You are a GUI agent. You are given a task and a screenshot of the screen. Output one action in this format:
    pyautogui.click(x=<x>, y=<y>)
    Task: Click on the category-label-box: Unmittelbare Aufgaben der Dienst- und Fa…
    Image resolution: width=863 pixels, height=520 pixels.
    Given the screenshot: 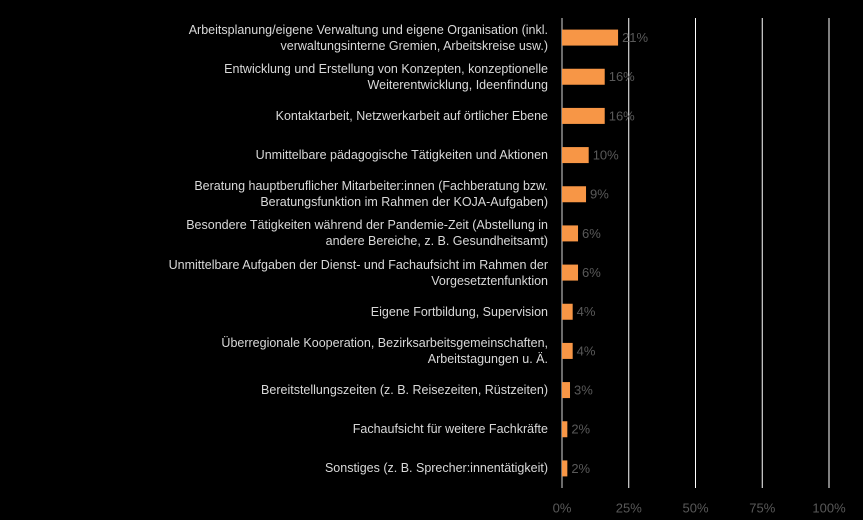 What is the action you would take?
    pyautogui.click(x=348, y=272)
    